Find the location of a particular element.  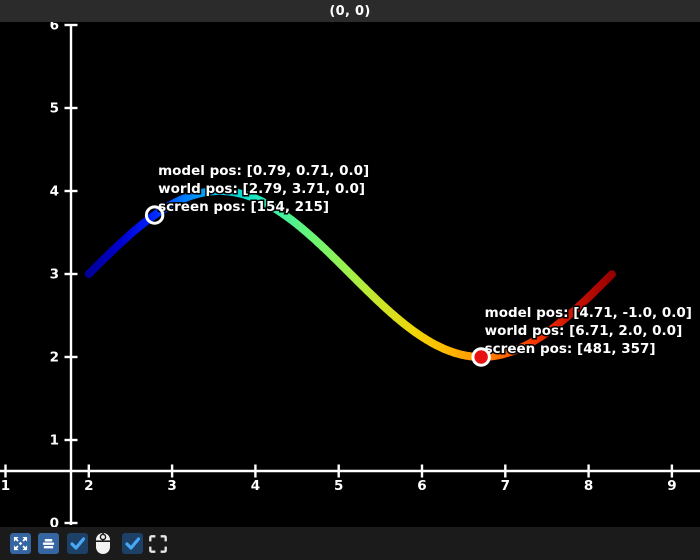

marker-annotation-line: model pos: [4.71, -1.0, 0.0] is located at coordinates (588, 313).